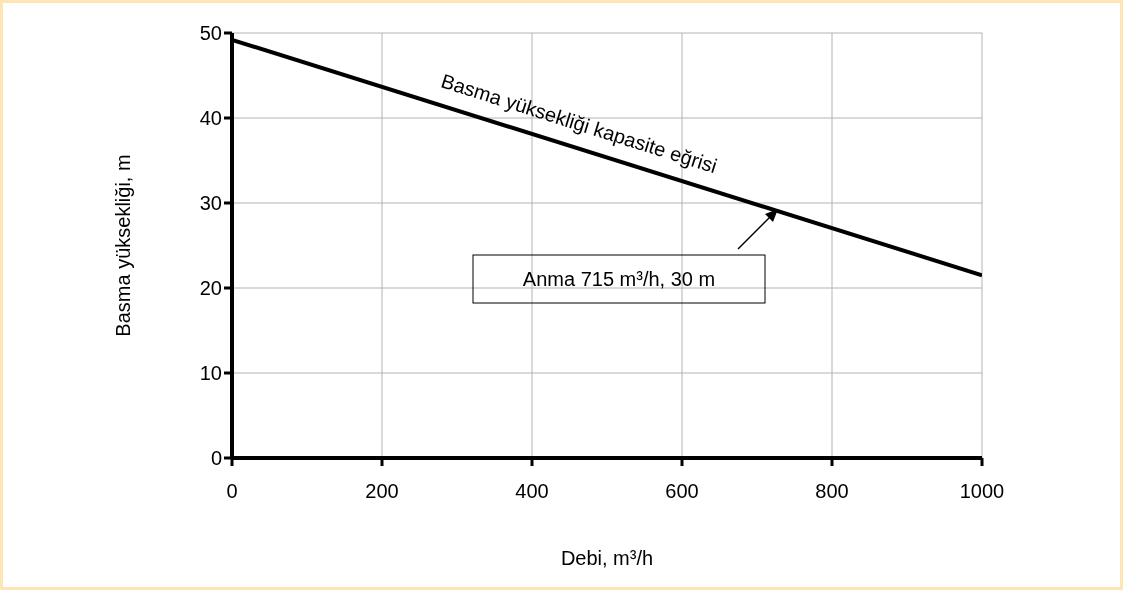  What do you see at coordinates (607, 558) in the screenshot?
I see `x-axis-title: Debi, m³/h` at bounding box center [607, 558].